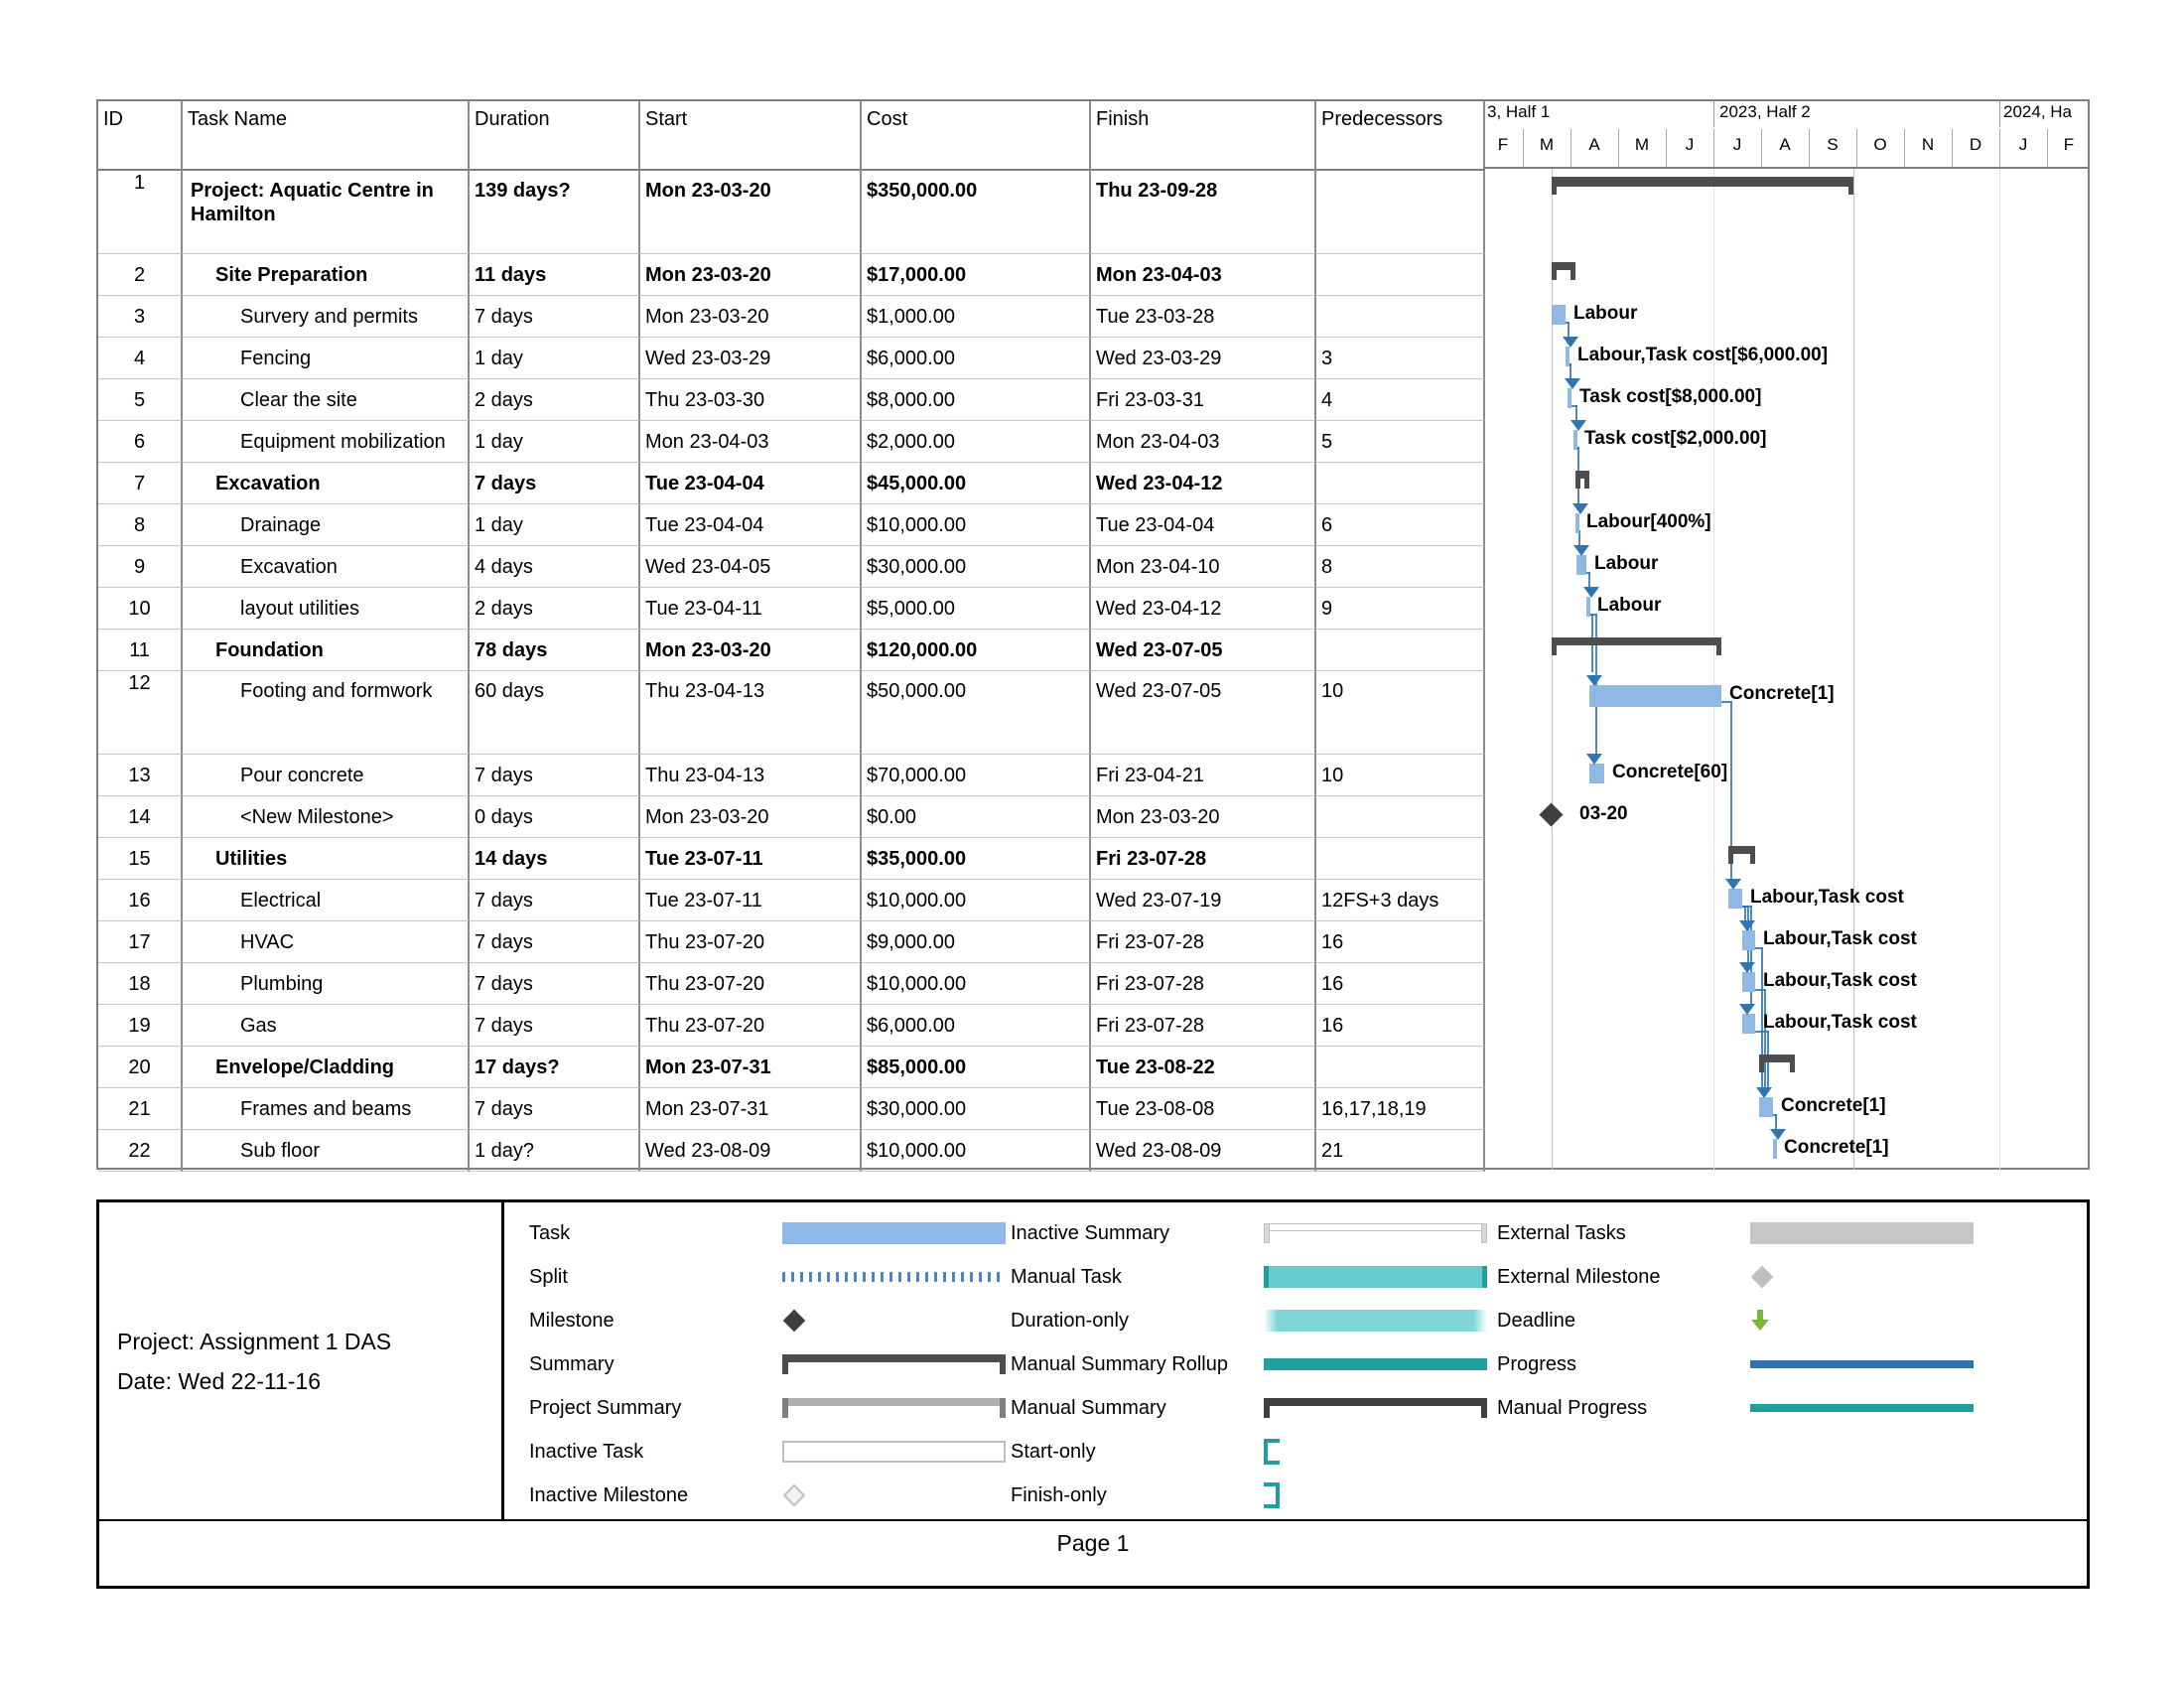 This screenshot has width=2184, height=1688. Describe the element at coordinates (1400, 317) in the screenshot. I see `cell-predecessors-row3` at that location.